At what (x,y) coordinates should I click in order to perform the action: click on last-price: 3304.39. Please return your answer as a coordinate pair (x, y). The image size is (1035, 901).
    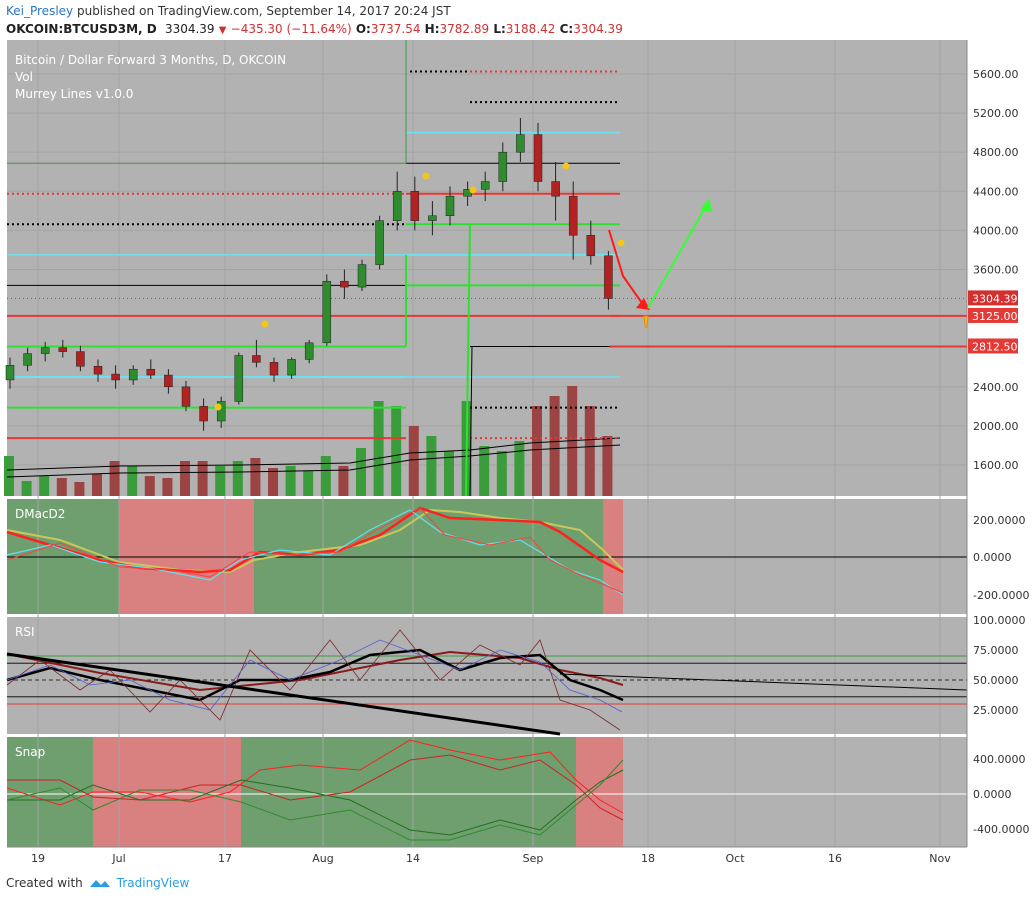
    Looking at the image, I should click on (189, 29).